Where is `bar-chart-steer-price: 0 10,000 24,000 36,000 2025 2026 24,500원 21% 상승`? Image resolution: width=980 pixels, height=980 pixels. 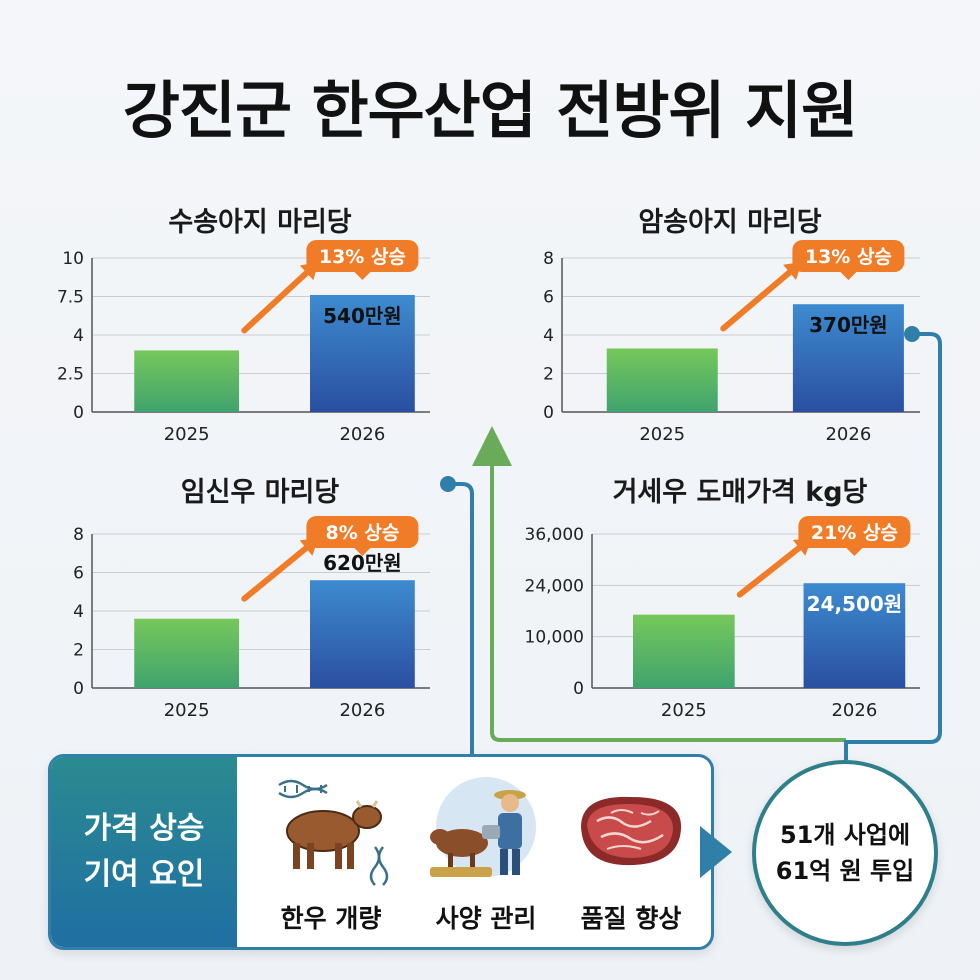
bar-chart-steer-price: 0 10,000 24,000 36,000 2025 2026 24,500원 21% 상승 is located at coordinates (722, 618).